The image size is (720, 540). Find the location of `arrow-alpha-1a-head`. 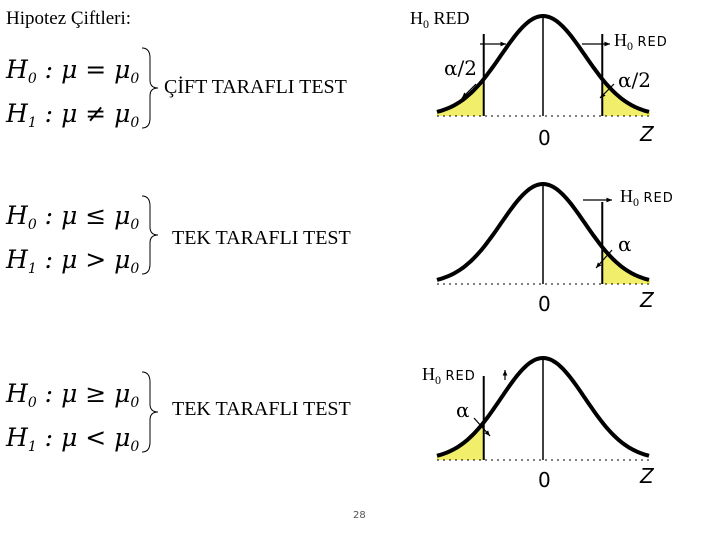

arrow-alpha-1a-head is located at coordinates (465, 95).